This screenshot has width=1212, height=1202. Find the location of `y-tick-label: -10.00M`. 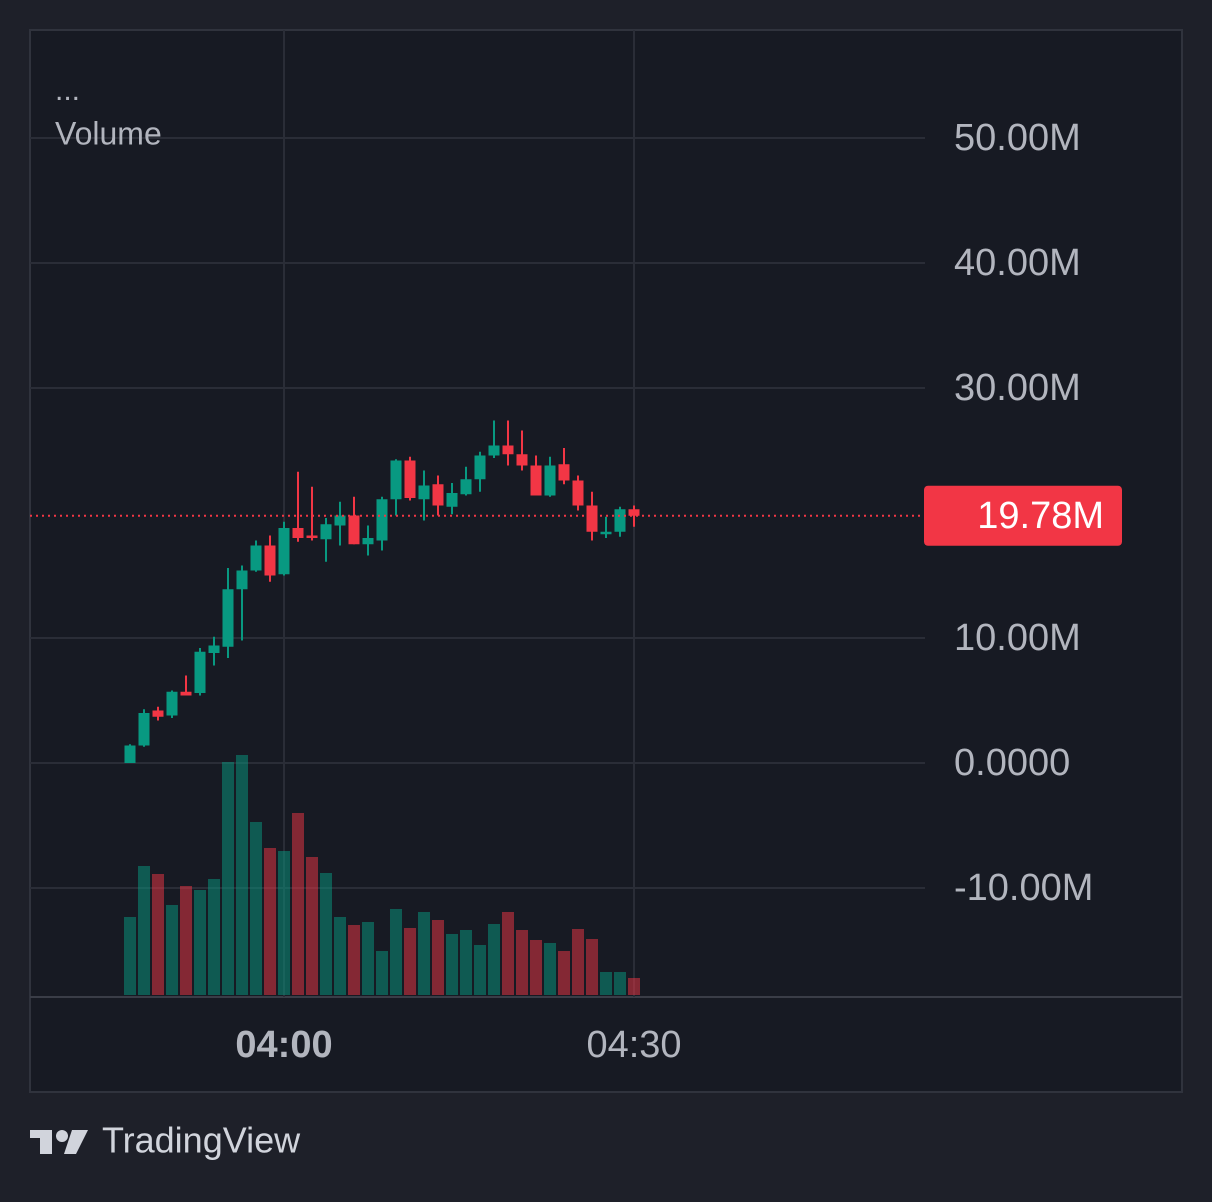

y-tick-label: -10.00M is located at coordinates (1023, 888).